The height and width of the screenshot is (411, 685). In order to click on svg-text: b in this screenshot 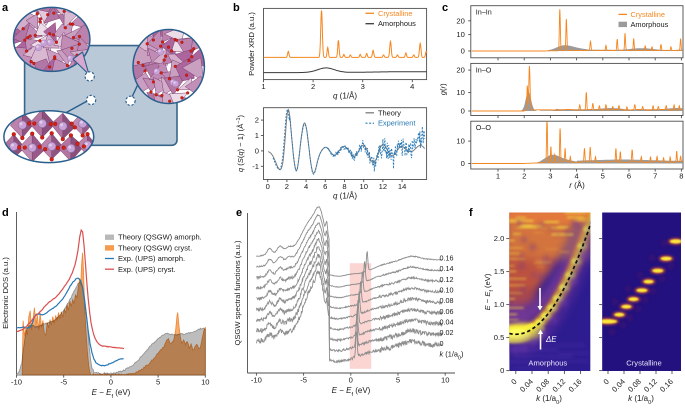, I will do `click(236, 8)`.